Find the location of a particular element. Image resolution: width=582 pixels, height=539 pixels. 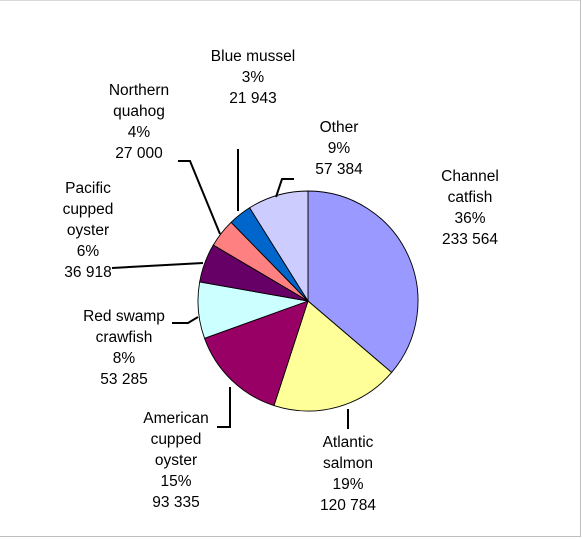

pie-slice-atlantic-salmon is located at coordinates (333, 356).